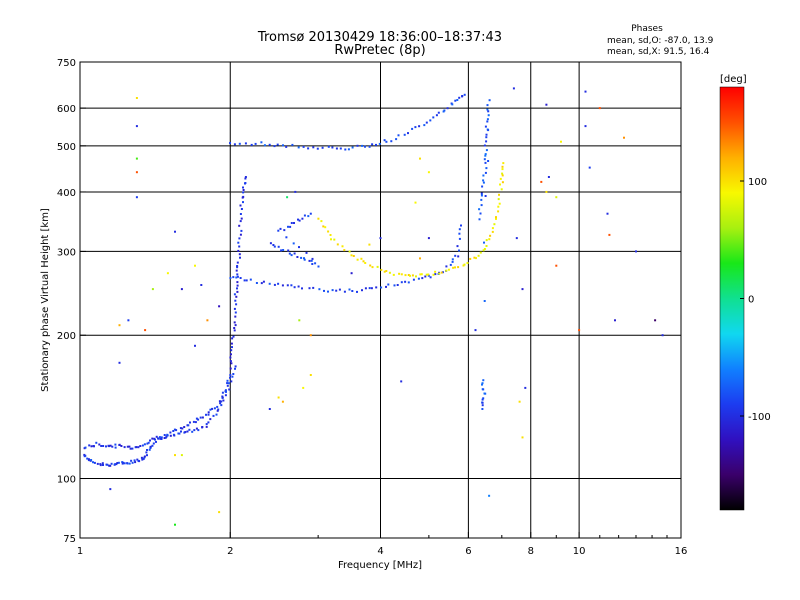 The image size is (800, 600). What do you see at coordinates (531, 551) in the screenshot?
I see `x-tick-label: 8` at bounding box center [531, 551].